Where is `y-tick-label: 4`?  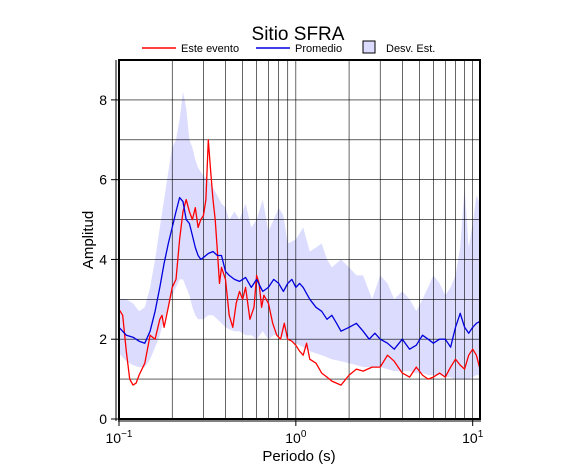 y-tick-label: 4 is located at coordinates (103, 259).